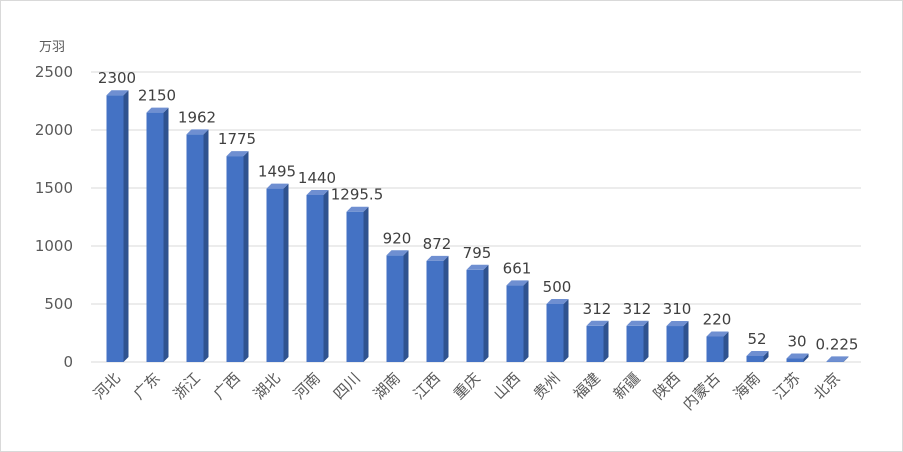  Describe the element at coordinates (157, 96) in the screenshot. I see `data-label: 2150` at that location.